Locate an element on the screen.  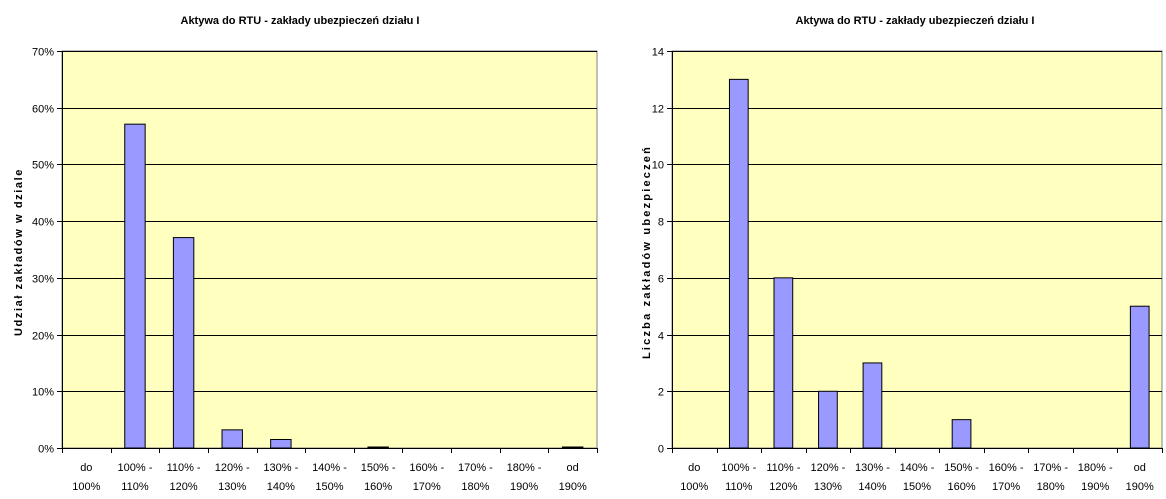
y-tick-label: 4 is located at coordinates (661, 337).